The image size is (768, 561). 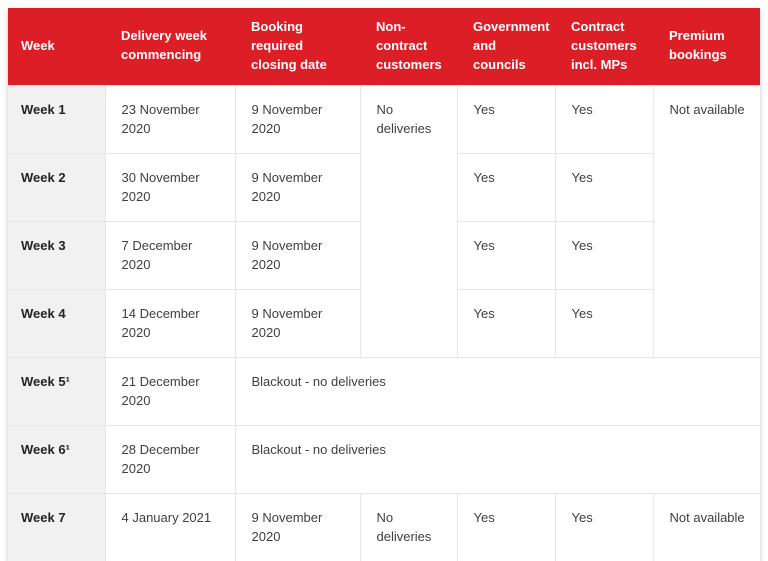 I want to click on header-cell-contract: Contract customers incl. MPs, so click(x=604, y=47).